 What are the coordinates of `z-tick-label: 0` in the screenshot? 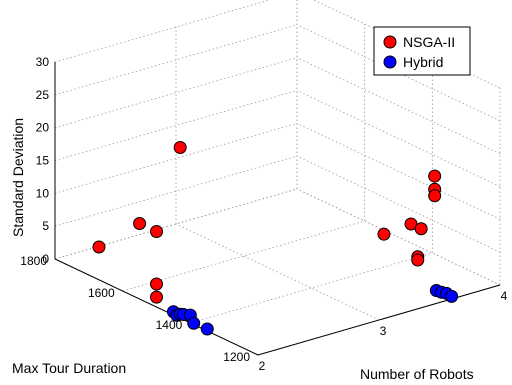 It's located at (45, 259).